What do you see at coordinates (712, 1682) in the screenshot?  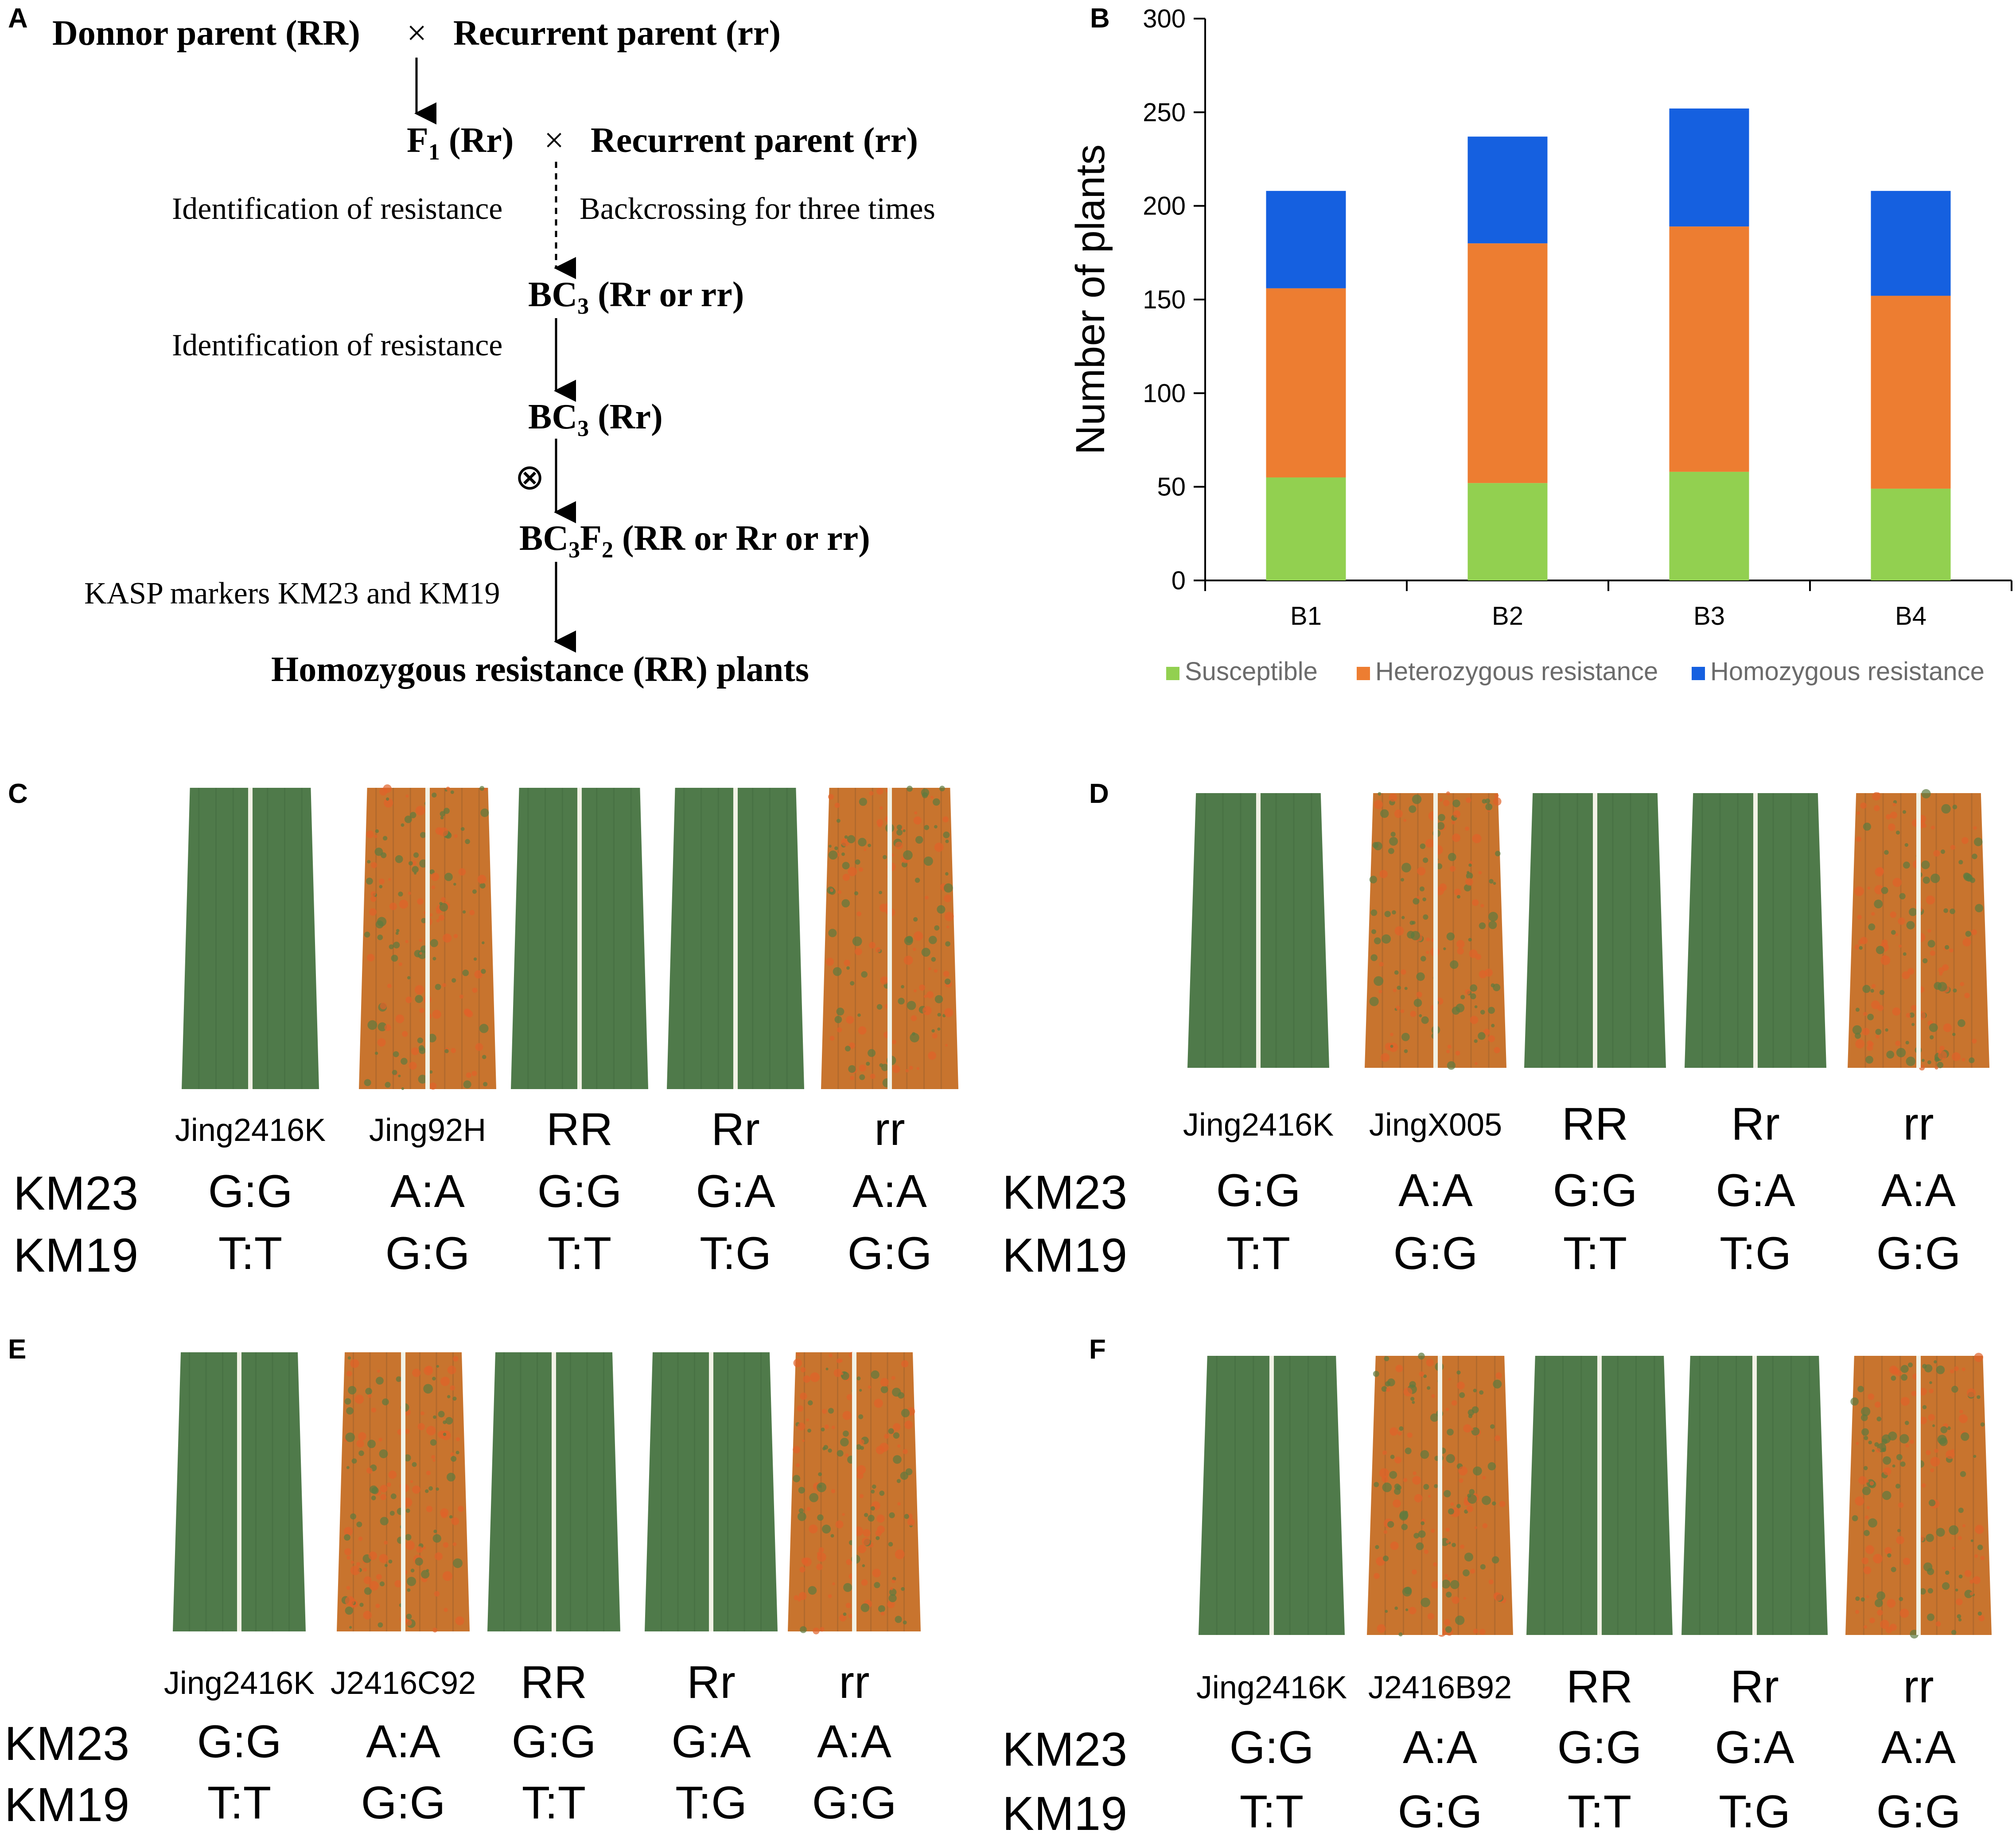 I see `column-label: Rr` at bounding box center [712, 1682].